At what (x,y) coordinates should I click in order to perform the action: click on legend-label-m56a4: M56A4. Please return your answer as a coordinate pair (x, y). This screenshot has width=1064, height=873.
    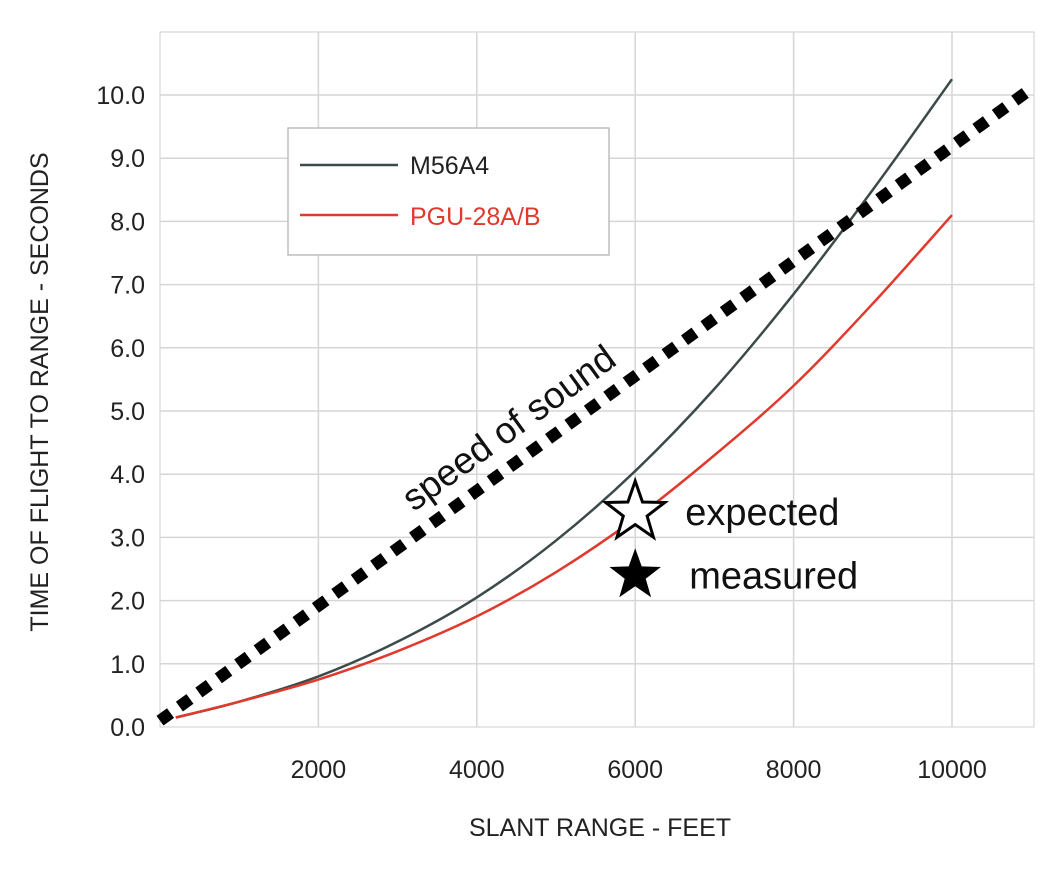
    Looking at the image, I should click on (449, 166).